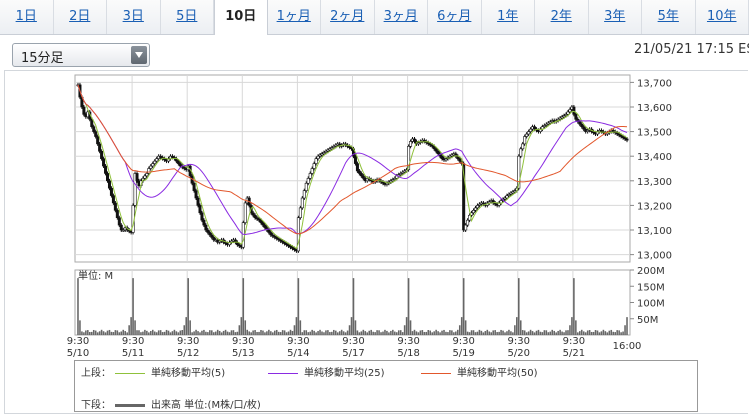 Image resolution: width=749 pixels, height=415 pixels. Describe the element at coordinates (188, 403) in the screenshot. I see `legend-volume: 出来高 単位:(M株/口/枚)` at that location.